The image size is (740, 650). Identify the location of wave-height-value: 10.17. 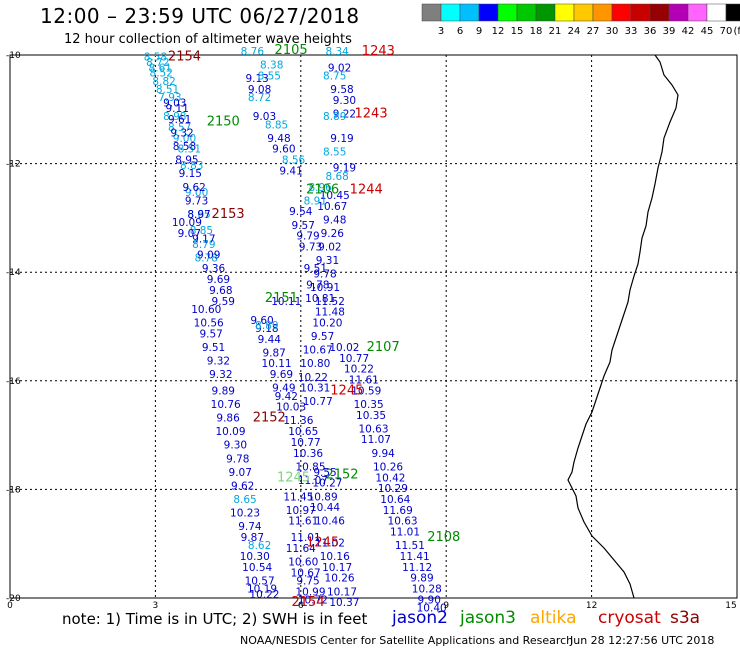
(337, 568).